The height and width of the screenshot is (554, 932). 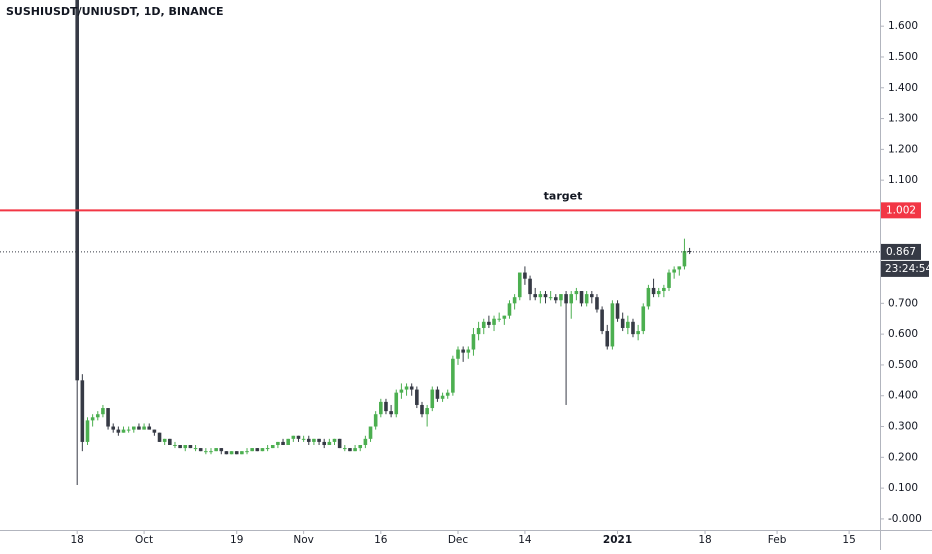 What do you see at coordinates (458, 540) in the screenshot?
I see `x-tick-label: Dec` at bounding box center [458, 540].